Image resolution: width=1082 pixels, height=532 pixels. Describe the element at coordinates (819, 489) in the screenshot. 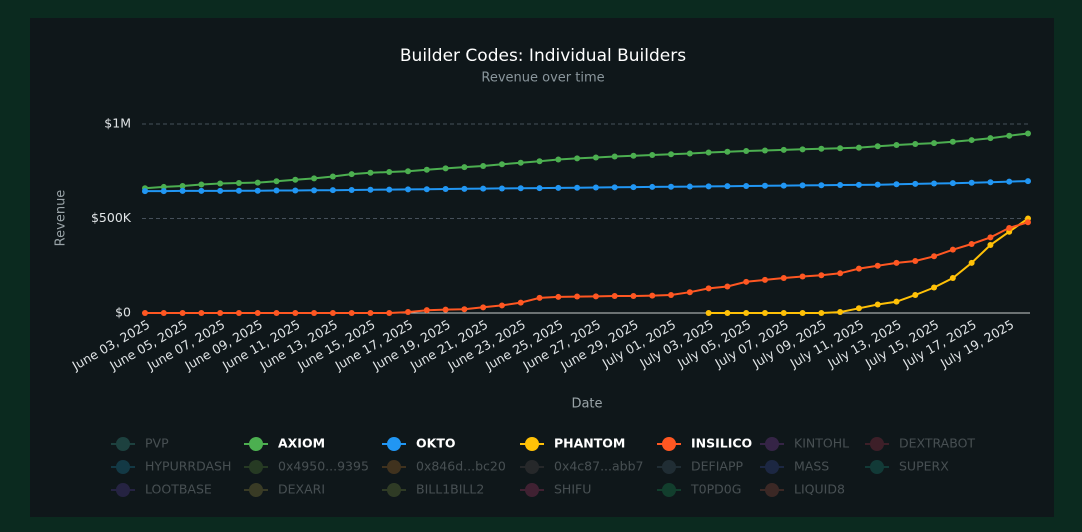

I see `legend-label: LIQUID8` at that location.